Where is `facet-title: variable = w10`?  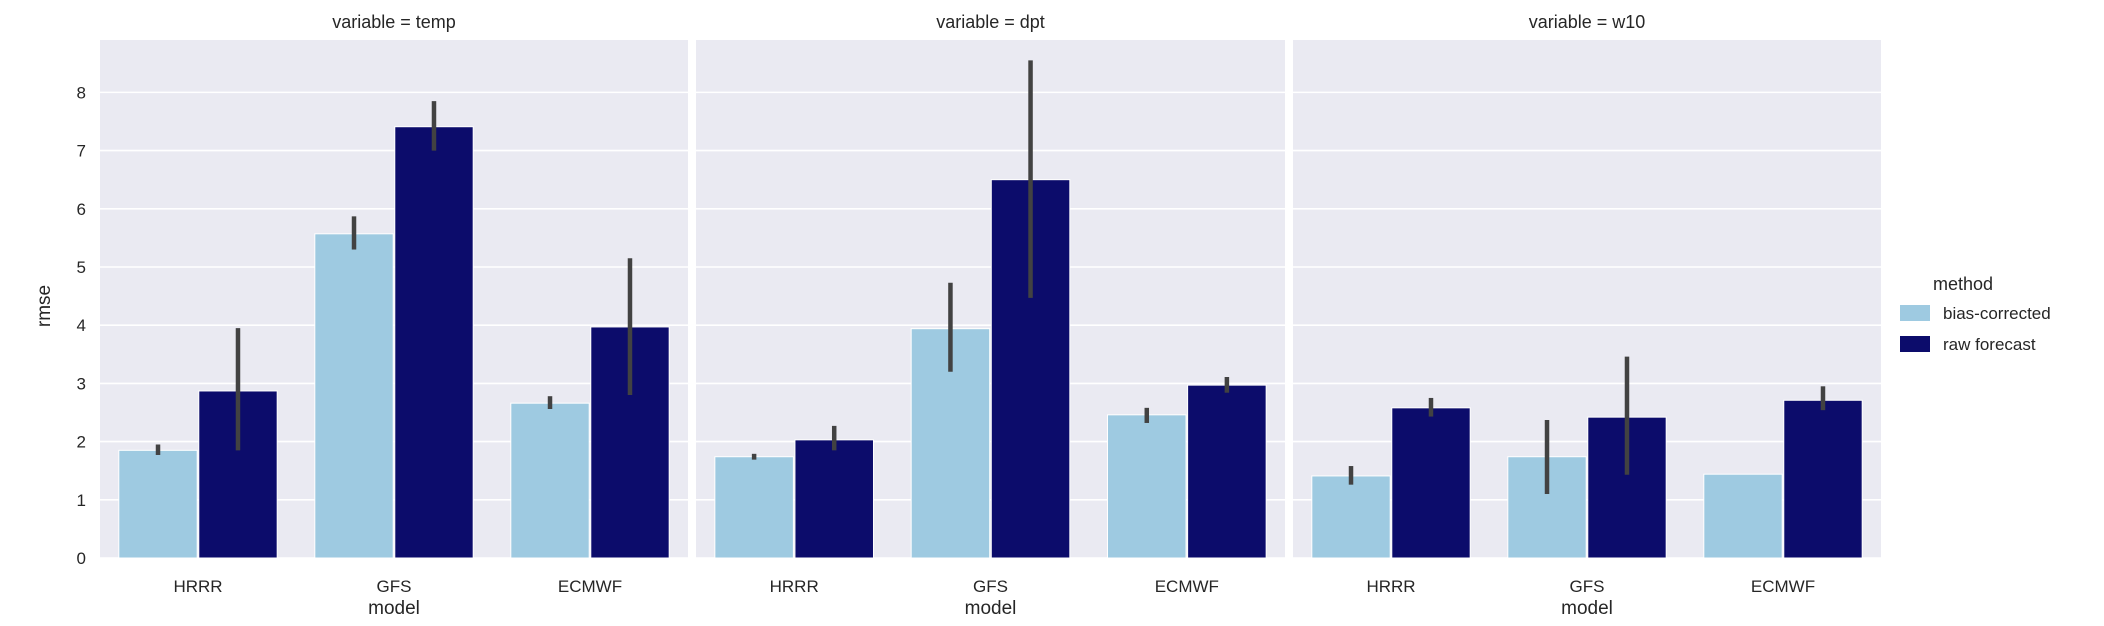
facet-title: variable = w10 is located at coordinates (1587, 22).